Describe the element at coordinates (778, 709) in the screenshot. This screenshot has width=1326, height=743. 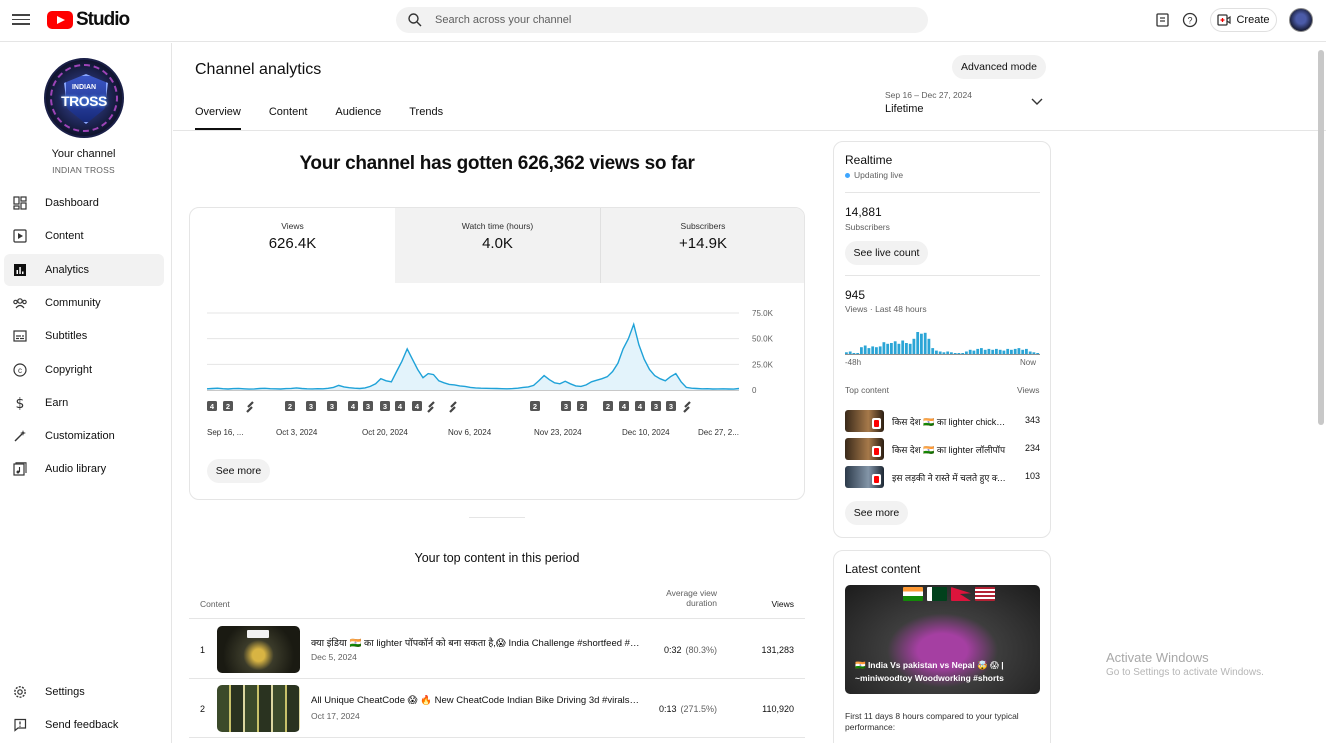
I see `video-views: 110,920` at that location.